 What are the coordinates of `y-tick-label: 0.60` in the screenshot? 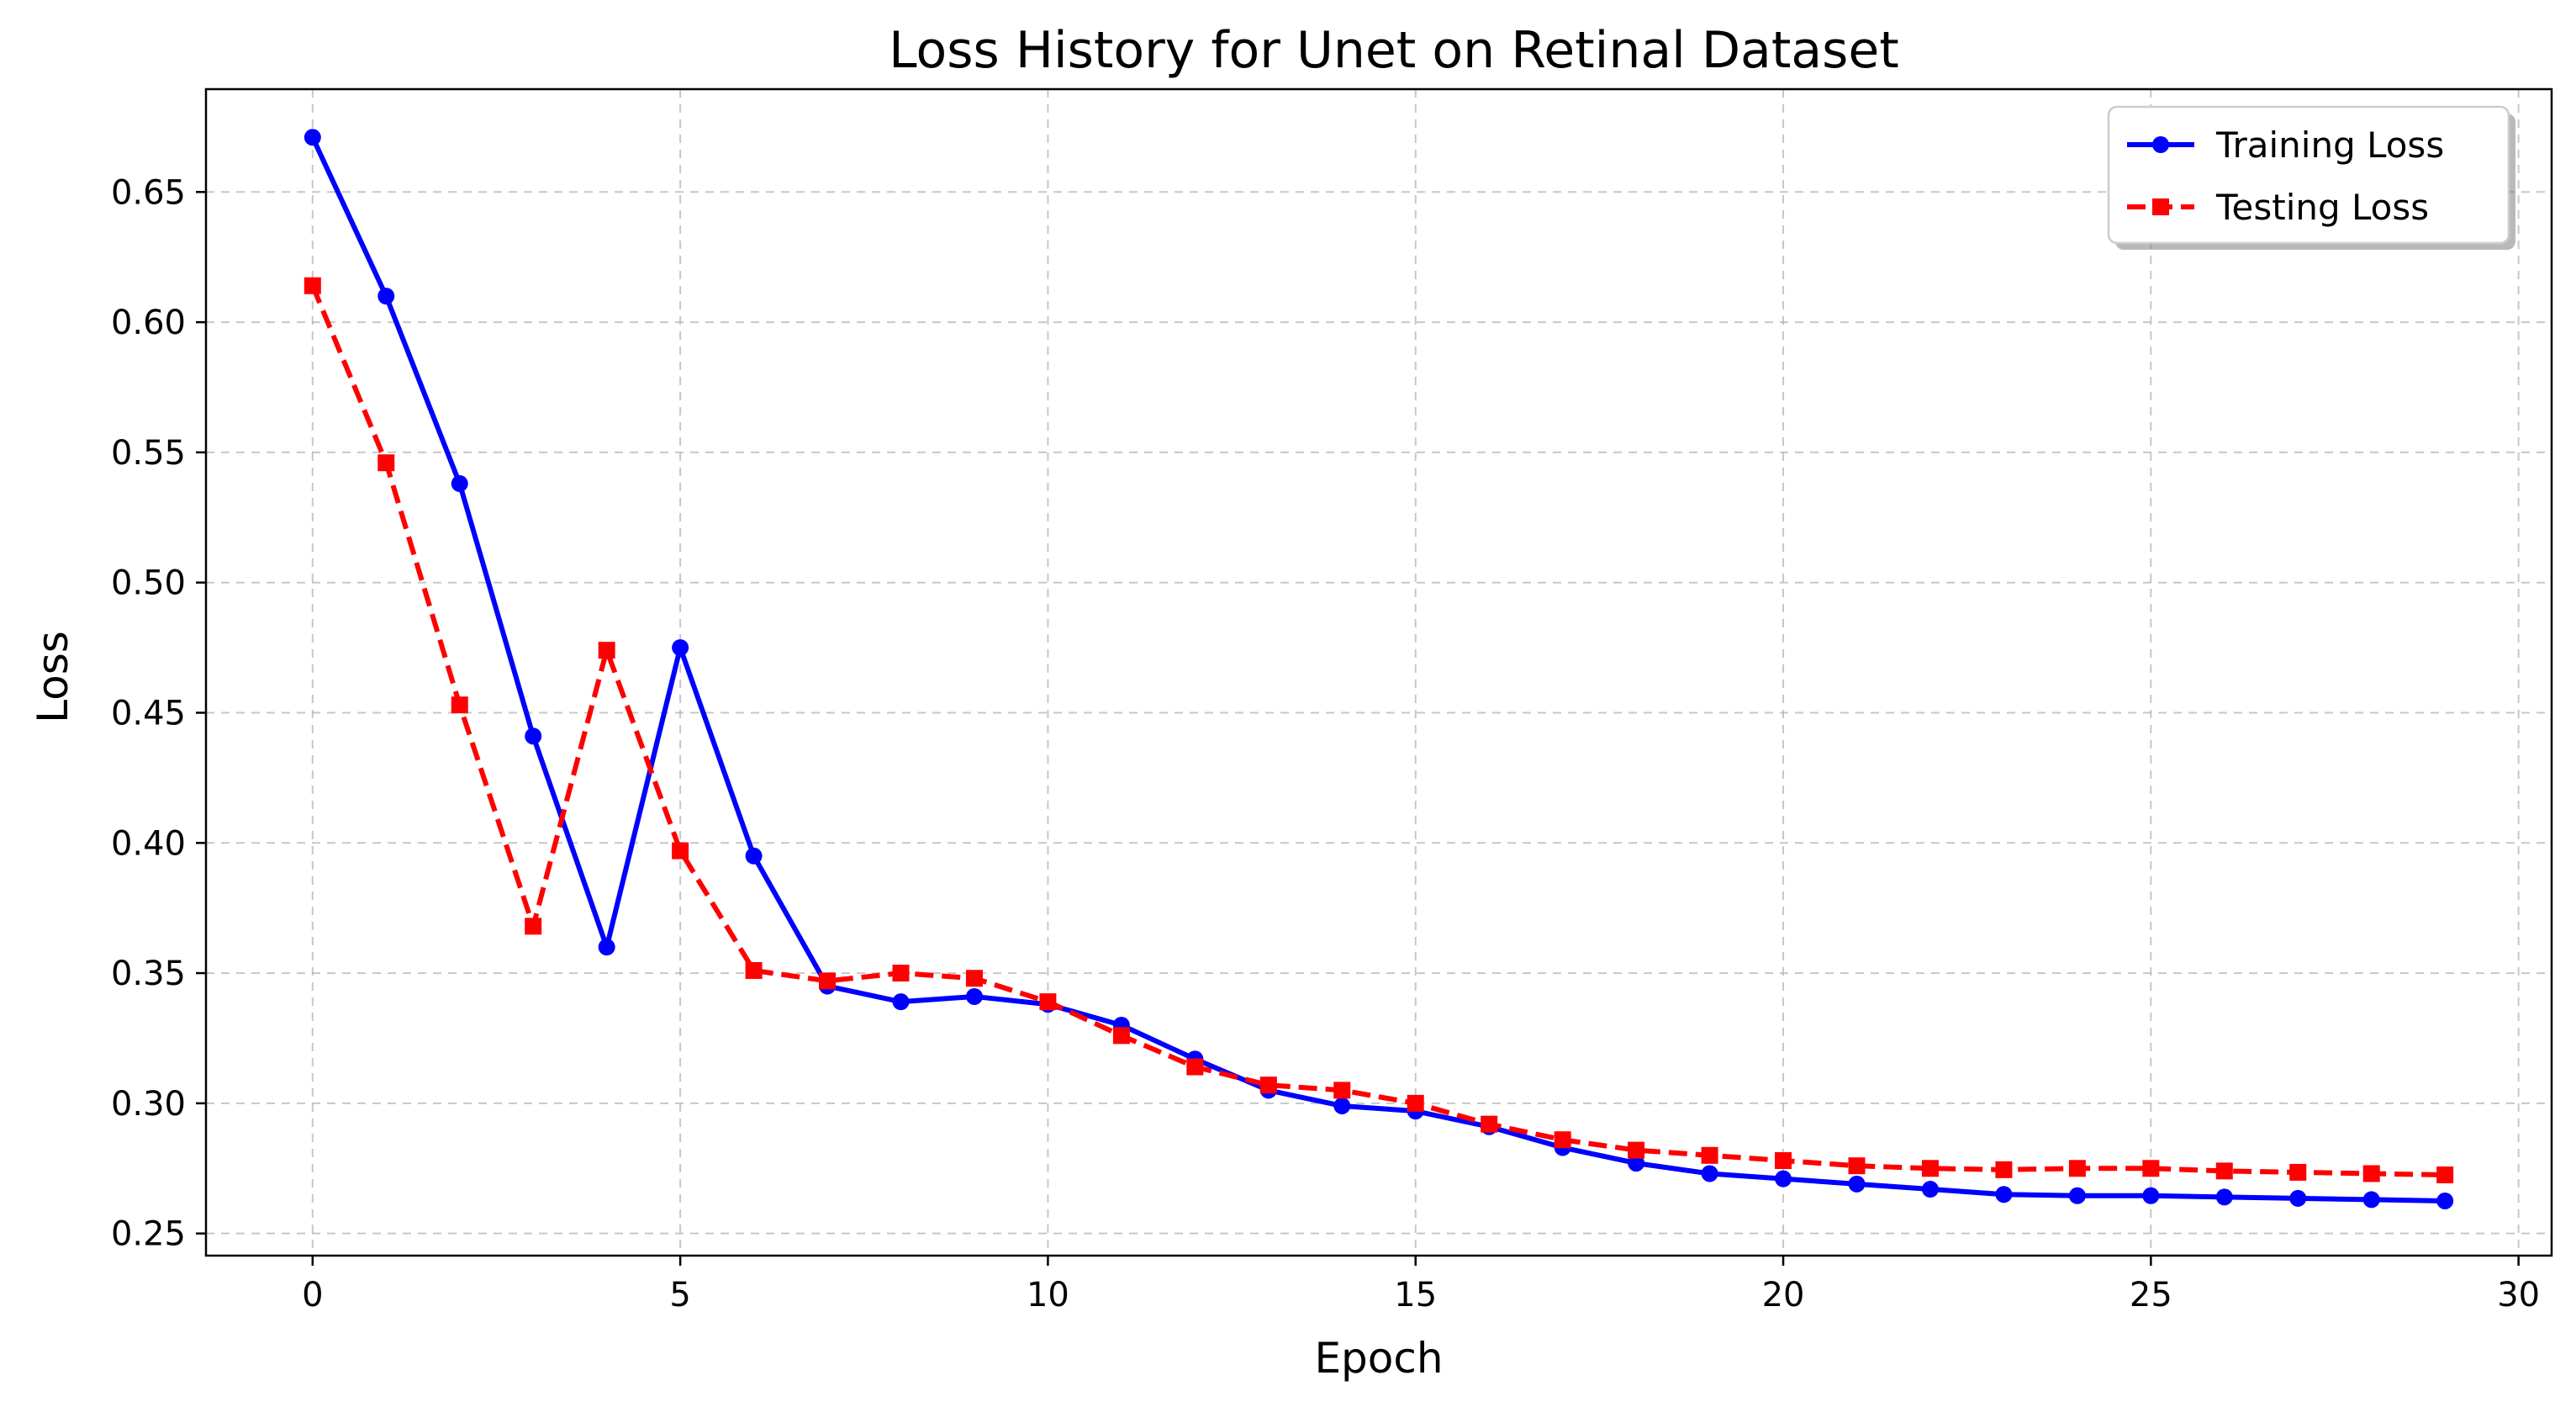 It's located at (148, 323).